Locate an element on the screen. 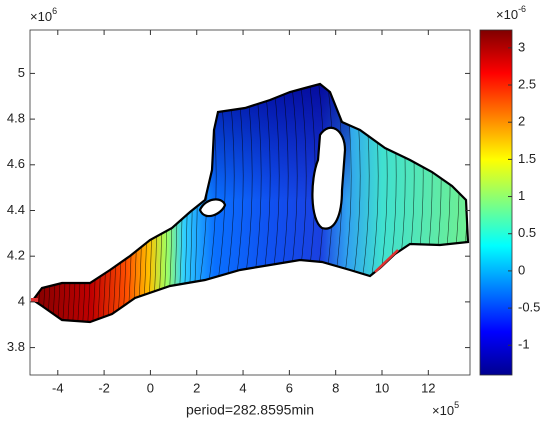  x-tick-label: 6 is located at coordinates (289, 387).